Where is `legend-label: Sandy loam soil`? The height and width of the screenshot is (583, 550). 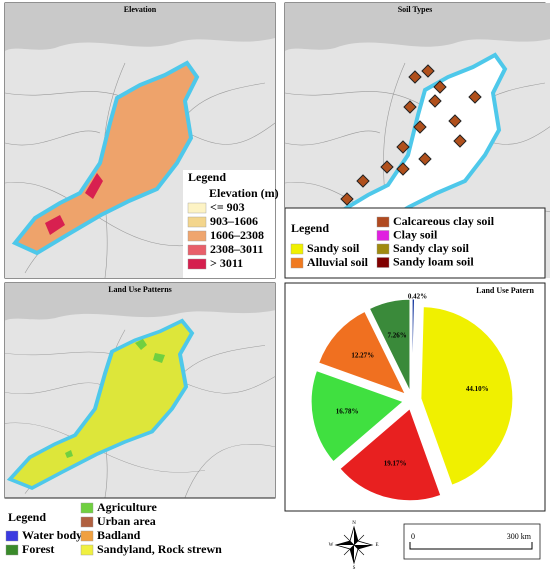 legend-label: Sandy loam soil is located at coordinates (433, 261).